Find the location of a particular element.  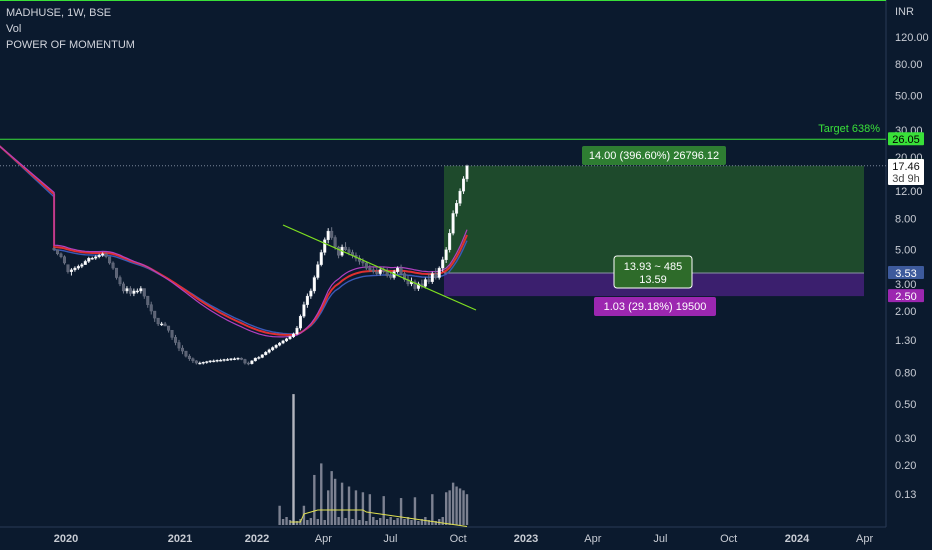

loss-label-box is located at coordinates (655, 306).